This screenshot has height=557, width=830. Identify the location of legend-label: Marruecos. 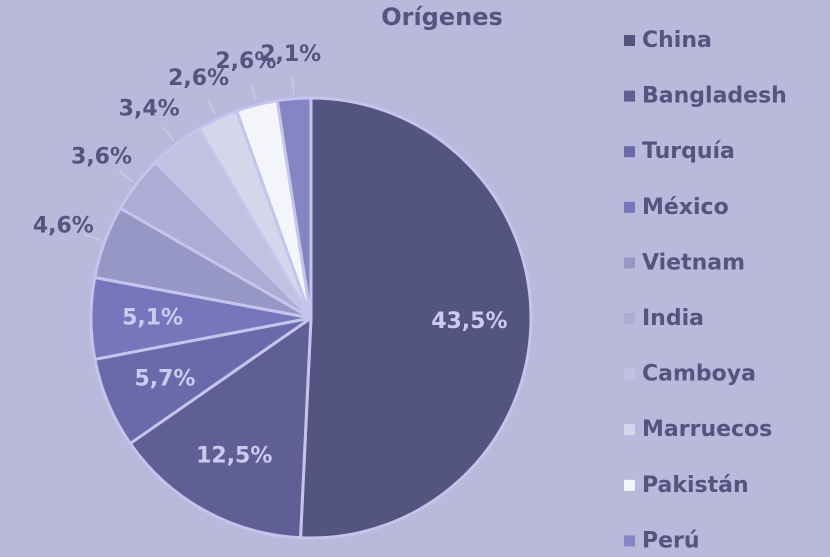
(707, 429).